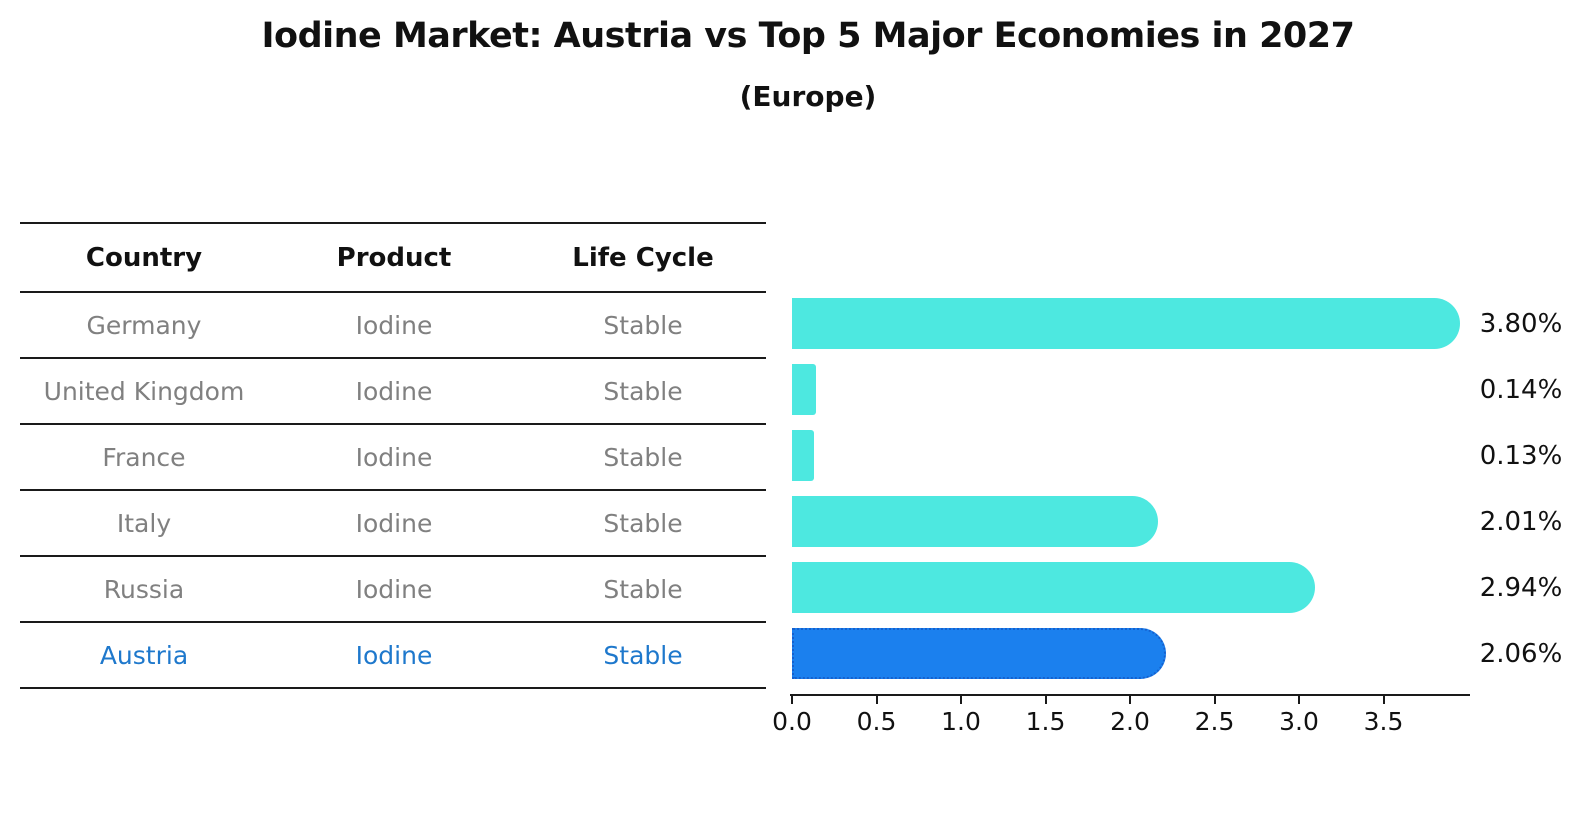  Describe the element at coordinates (1521, 390) in the screenshot. I see `bar-value-label: 0.14%` at that location.